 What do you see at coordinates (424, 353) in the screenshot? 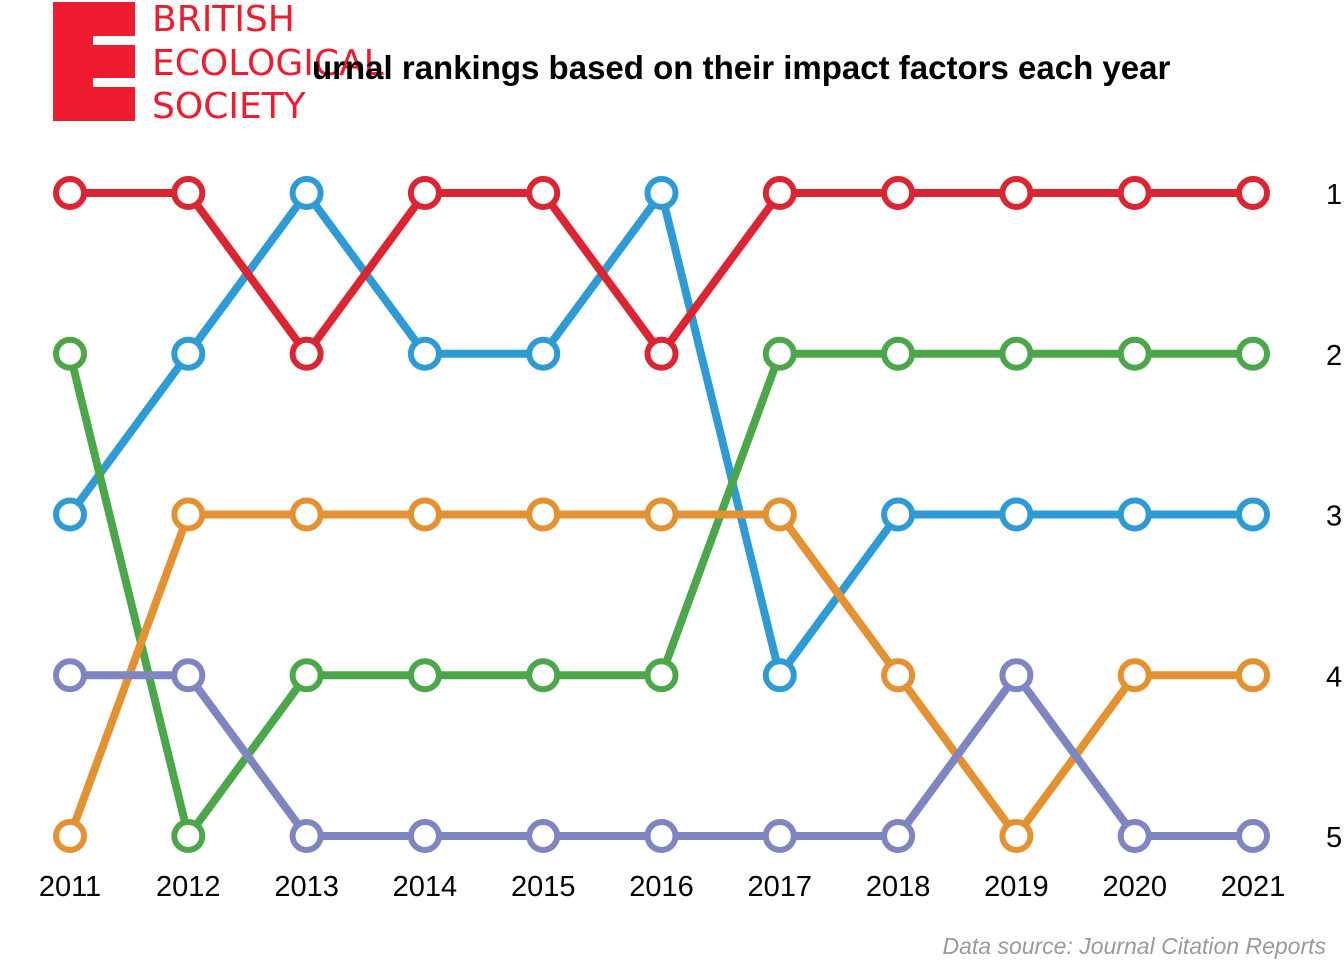
I see `series-1-point-2014` at bounding box center [424, 353].